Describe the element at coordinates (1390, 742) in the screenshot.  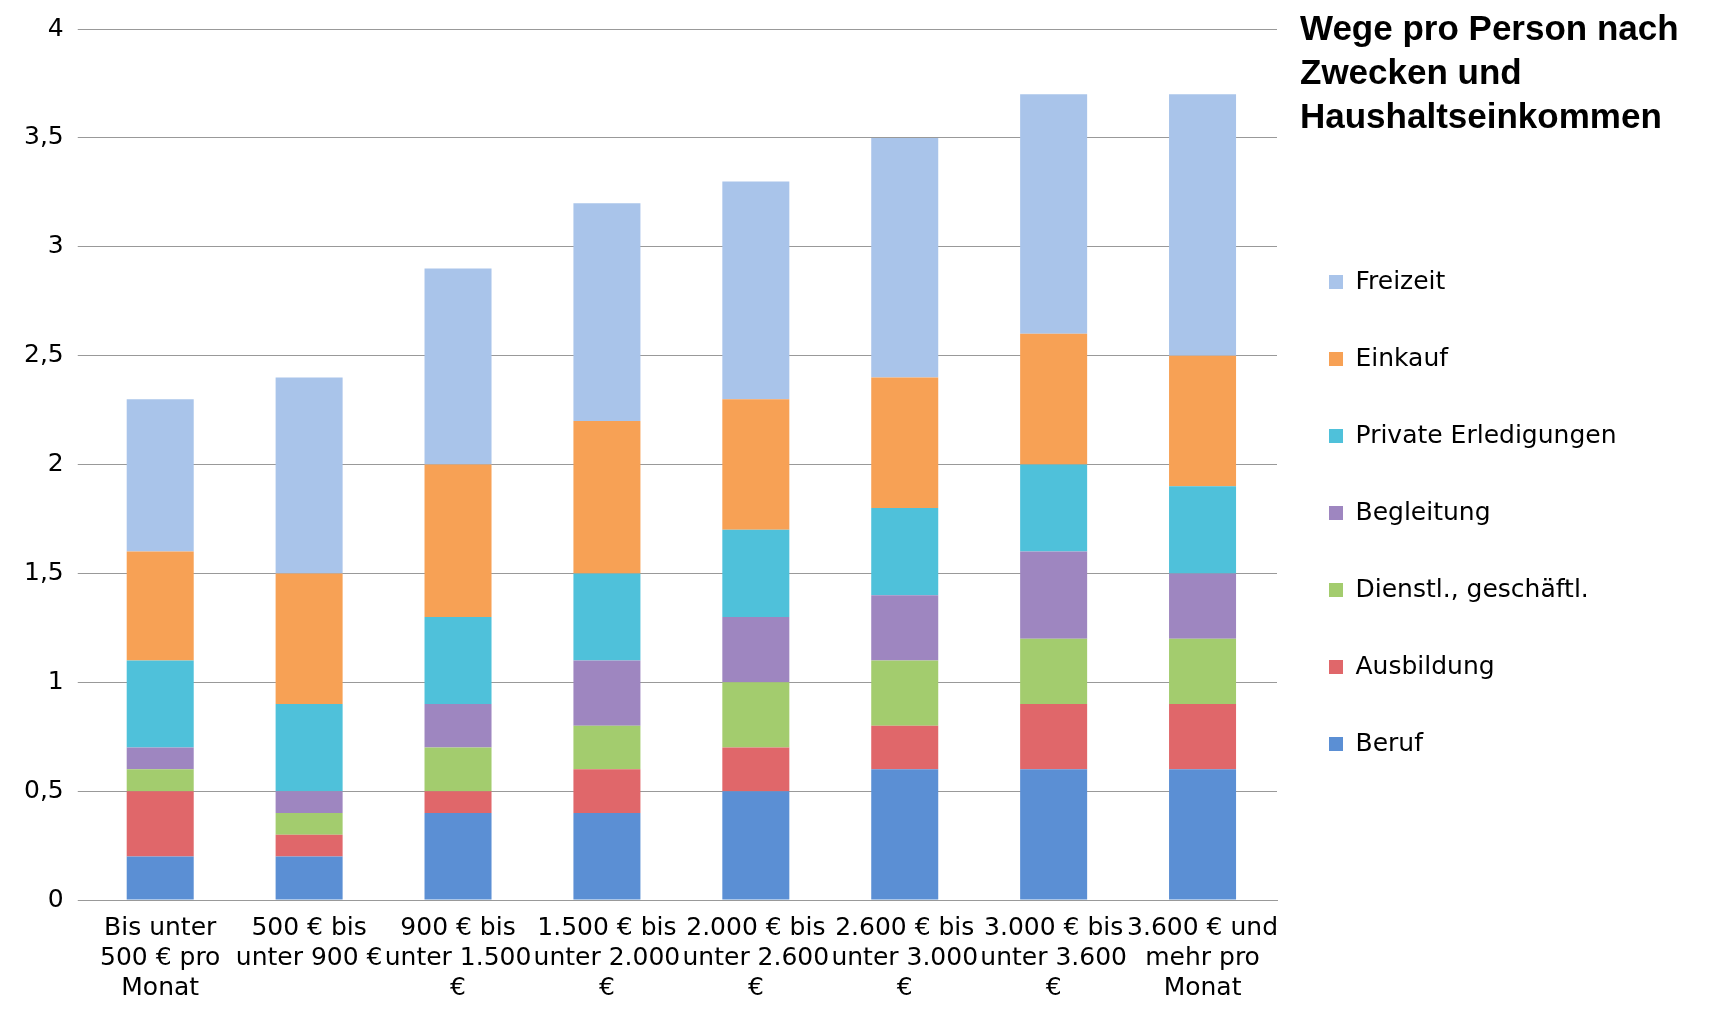
I see `legend-label: Beruf` at that location.